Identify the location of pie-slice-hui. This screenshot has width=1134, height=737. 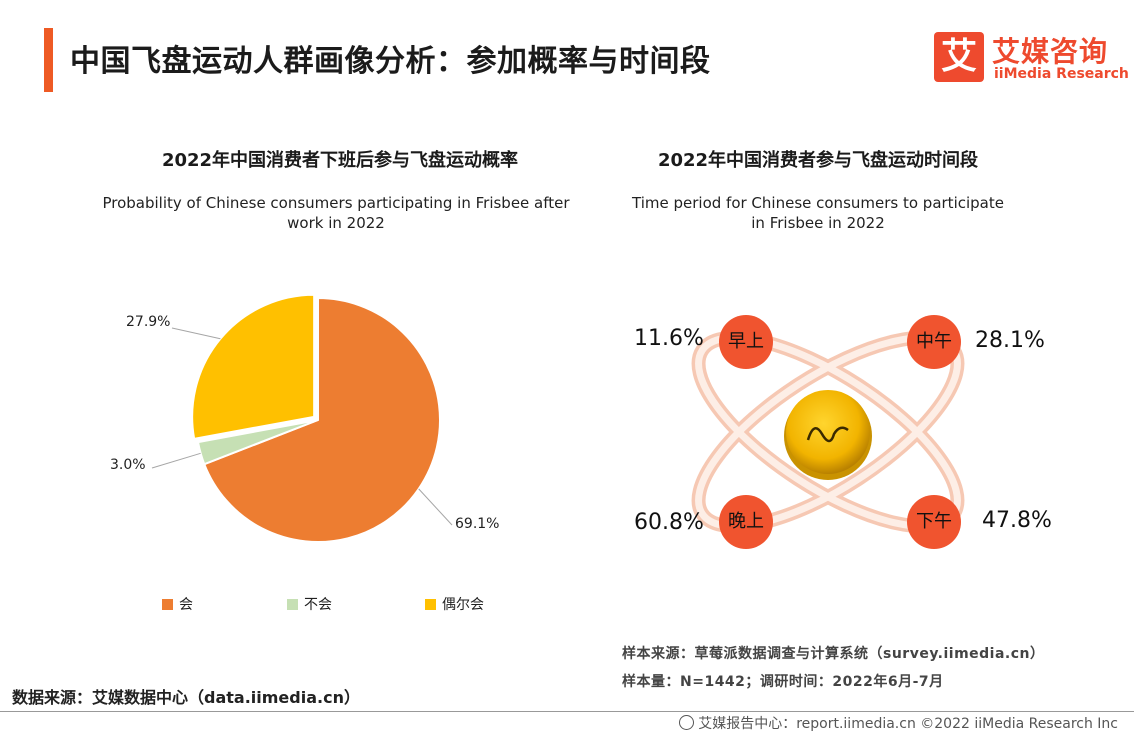
(321, 419).